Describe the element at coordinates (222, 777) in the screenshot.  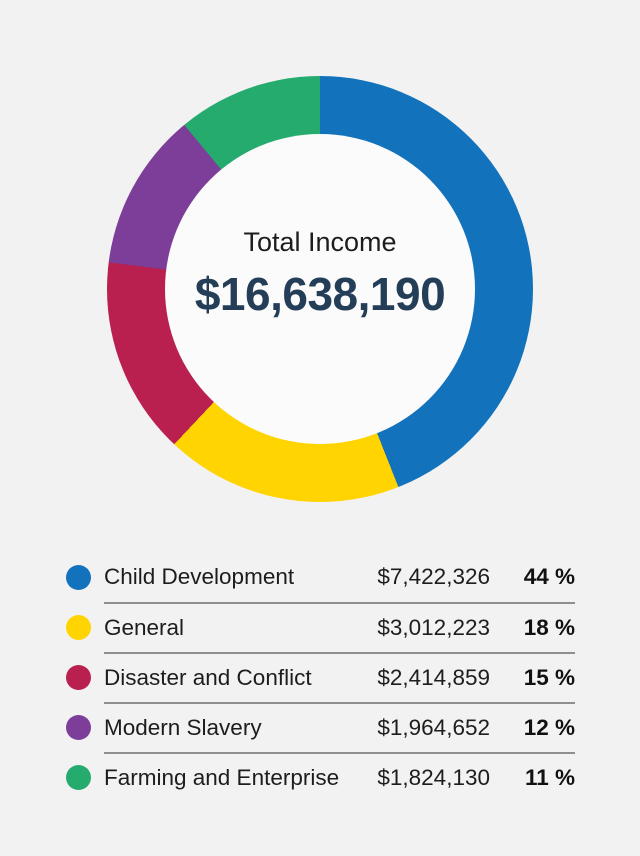
I see `legend-label: Farming and Enterprise` at that location.